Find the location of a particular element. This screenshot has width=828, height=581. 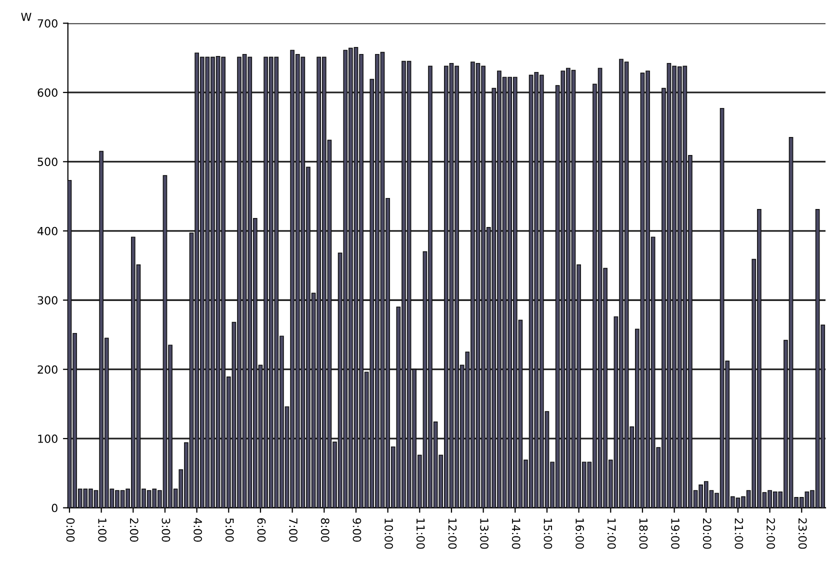

y-tick-label: 300 is located at coordinates (48, 300).